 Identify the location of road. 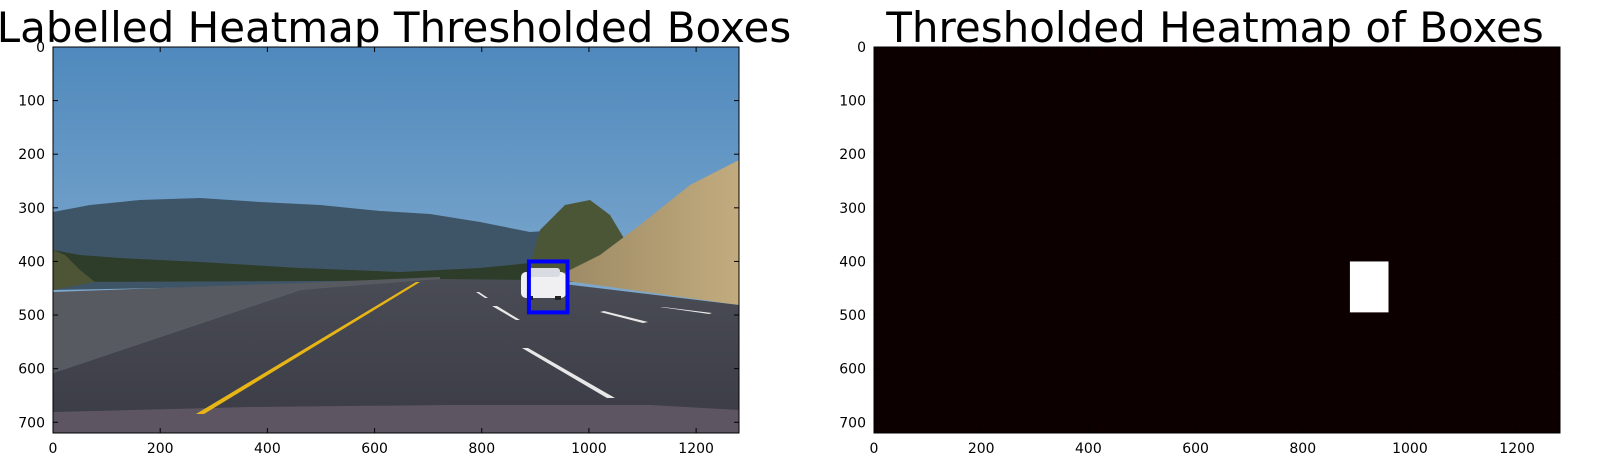
(396, 356).